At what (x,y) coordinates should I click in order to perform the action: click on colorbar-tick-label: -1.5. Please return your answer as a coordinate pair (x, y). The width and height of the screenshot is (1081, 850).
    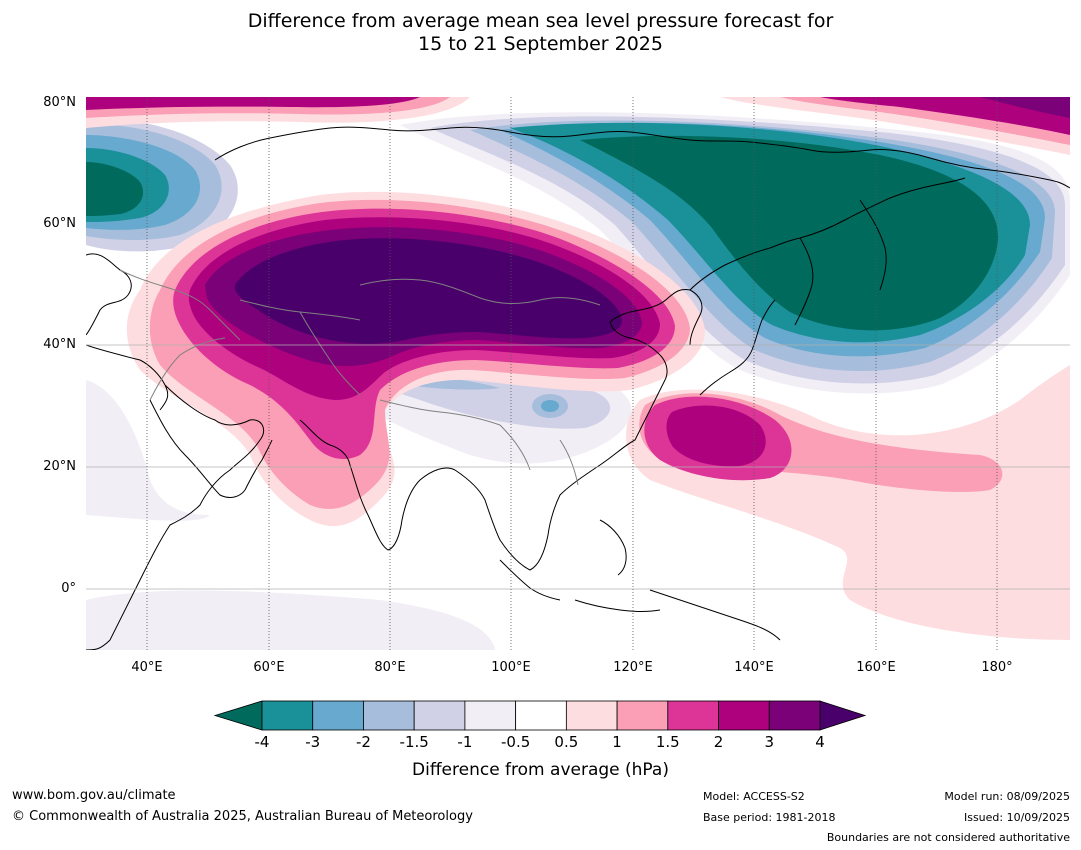
    Looking at the image, I should click on (414, 742).